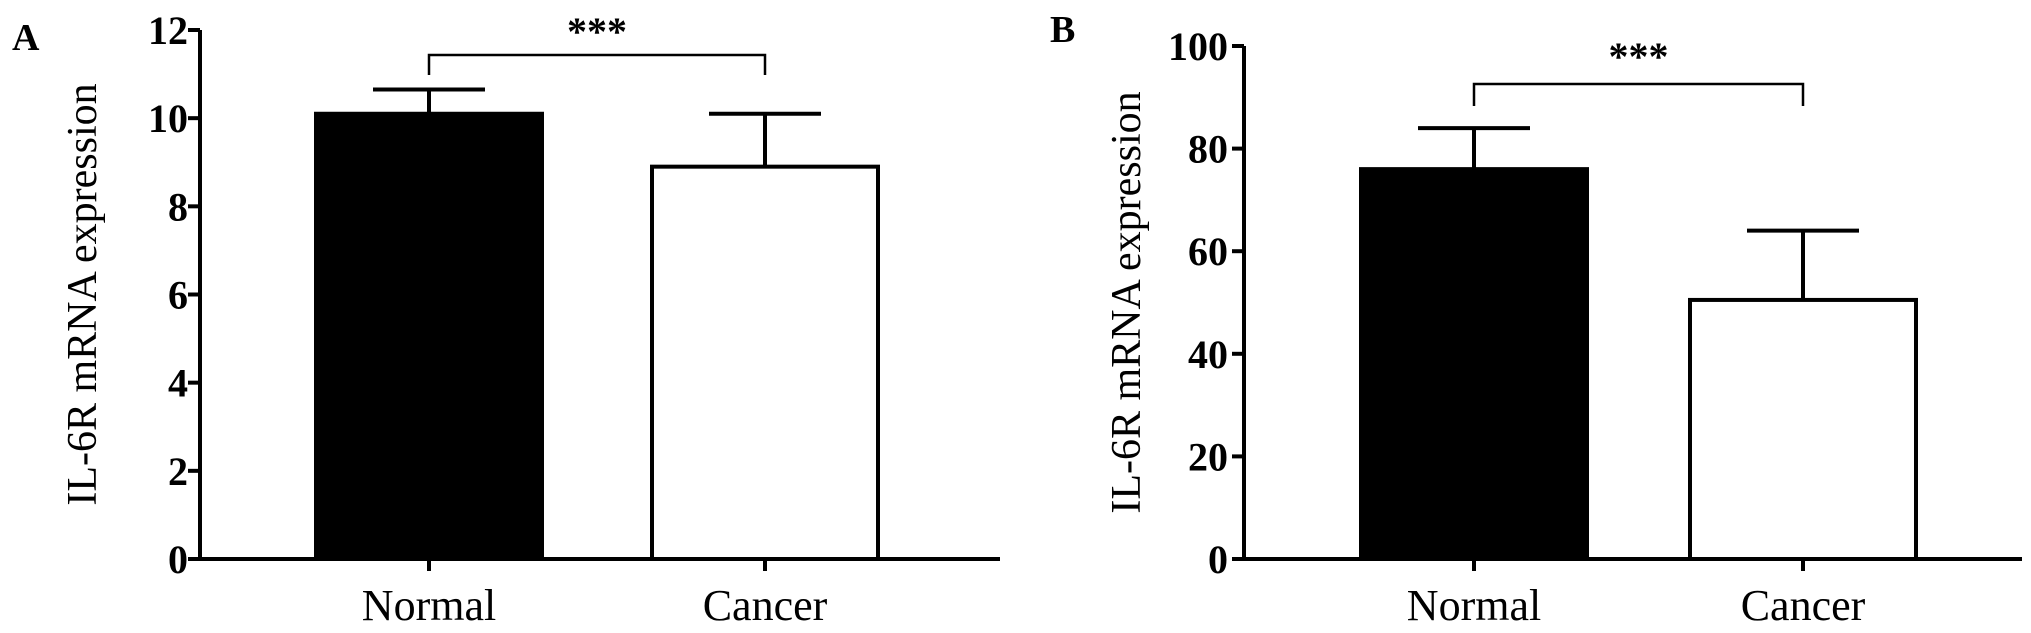 This screenshot has height=633, width=2031. I want to click on y-tick-label: 20, so click(1208, 456).